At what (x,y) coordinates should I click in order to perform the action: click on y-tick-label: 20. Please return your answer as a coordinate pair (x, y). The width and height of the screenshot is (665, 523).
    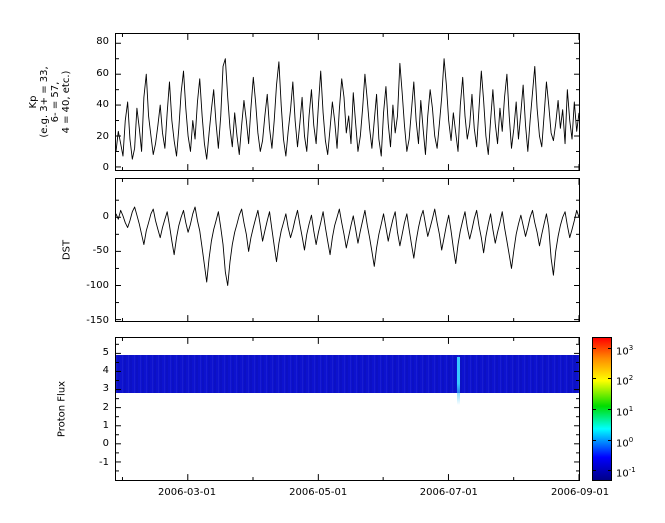
    Looking at the image, I should click on (102, 136).